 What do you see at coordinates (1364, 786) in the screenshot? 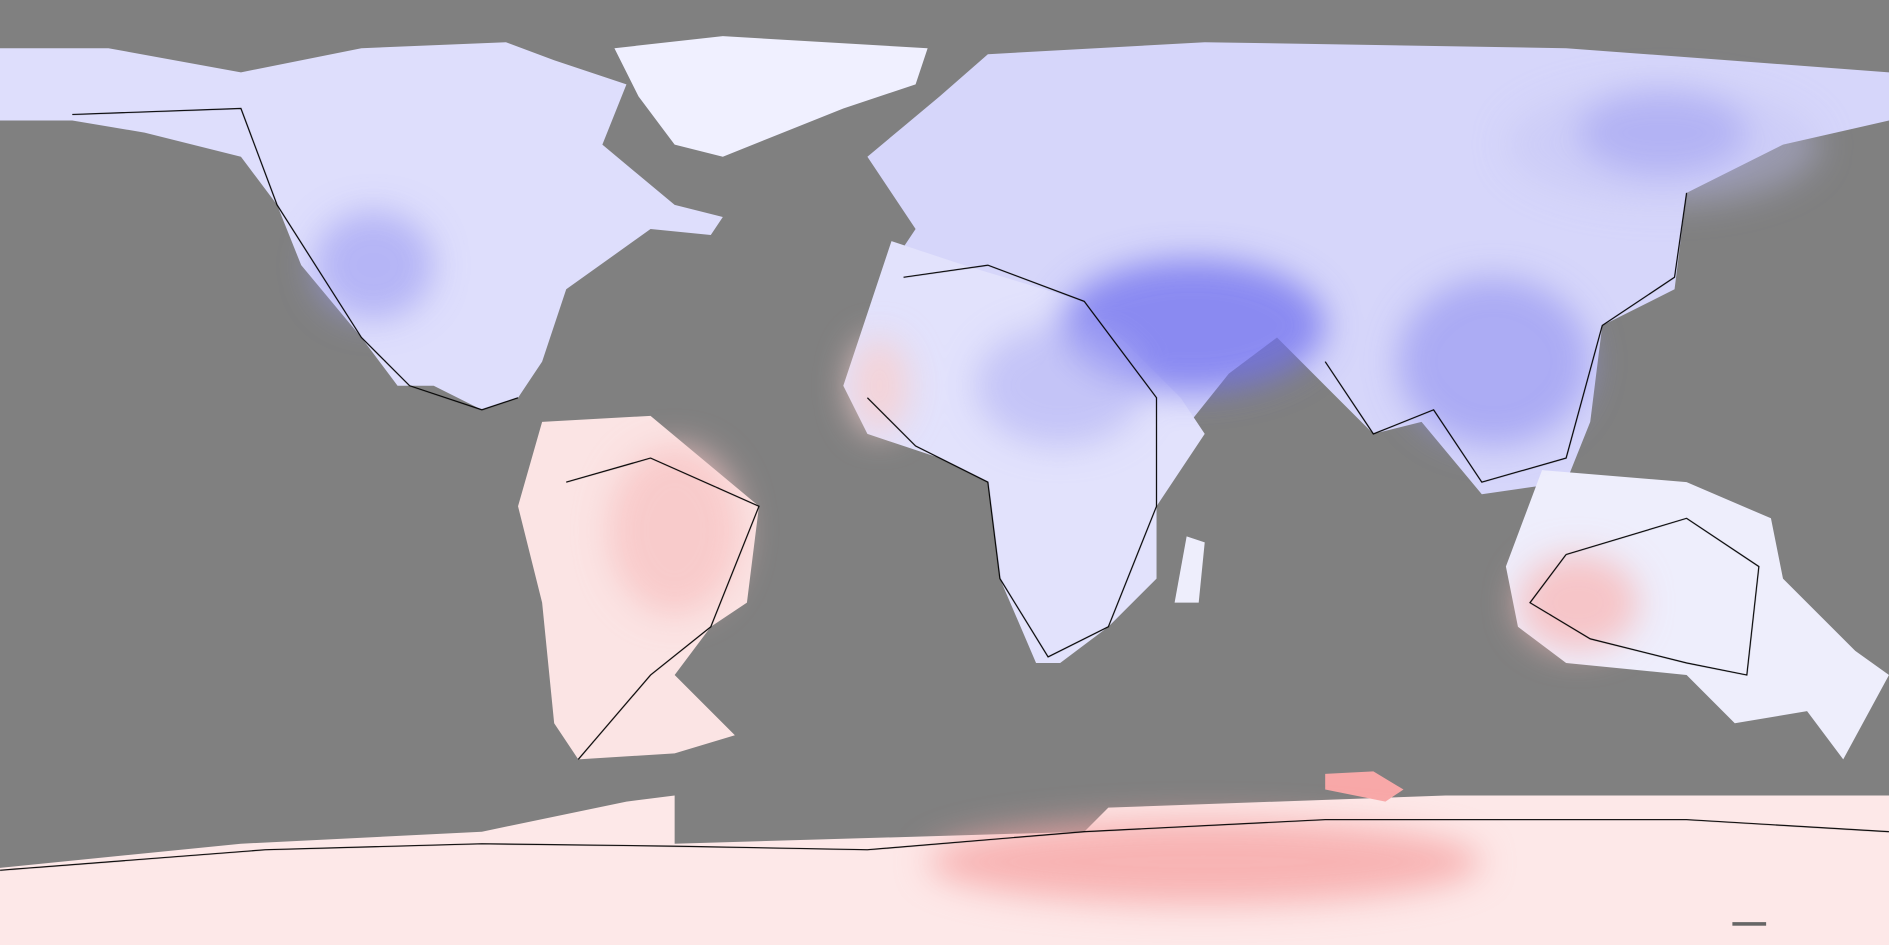
I see `ice-patch` at bounding box center [1364, 786].